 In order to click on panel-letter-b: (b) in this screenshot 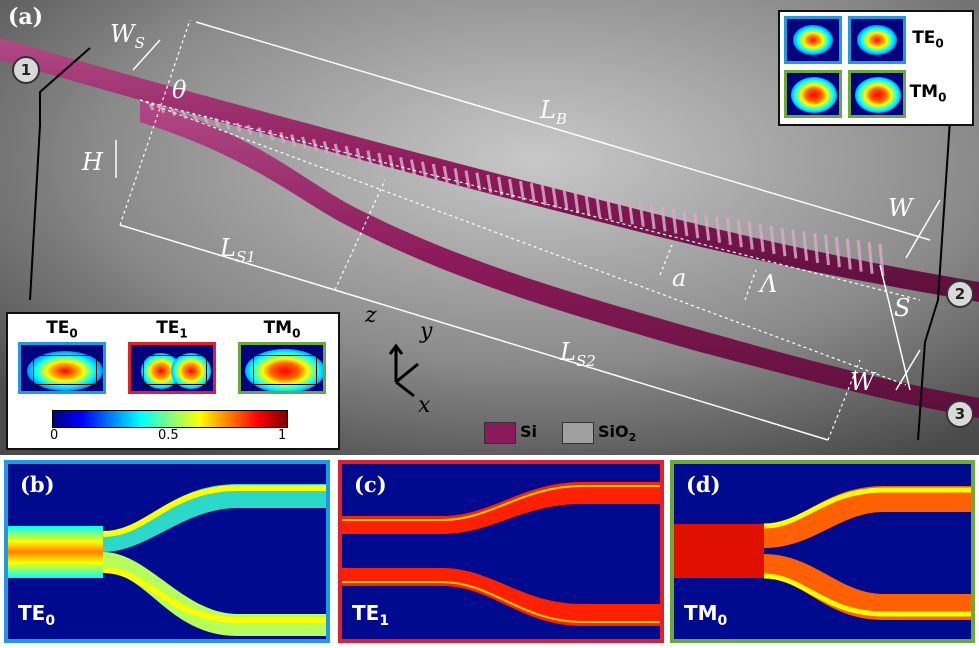, I will do `click(37, 484)`.